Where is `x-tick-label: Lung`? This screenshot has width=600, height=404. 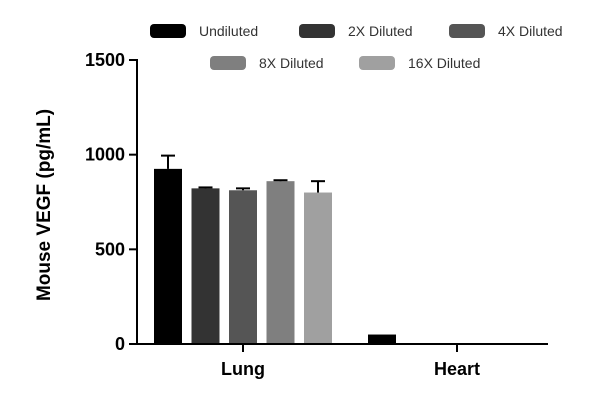 x-tick-label: Lung is located at coordinates (243, 369).